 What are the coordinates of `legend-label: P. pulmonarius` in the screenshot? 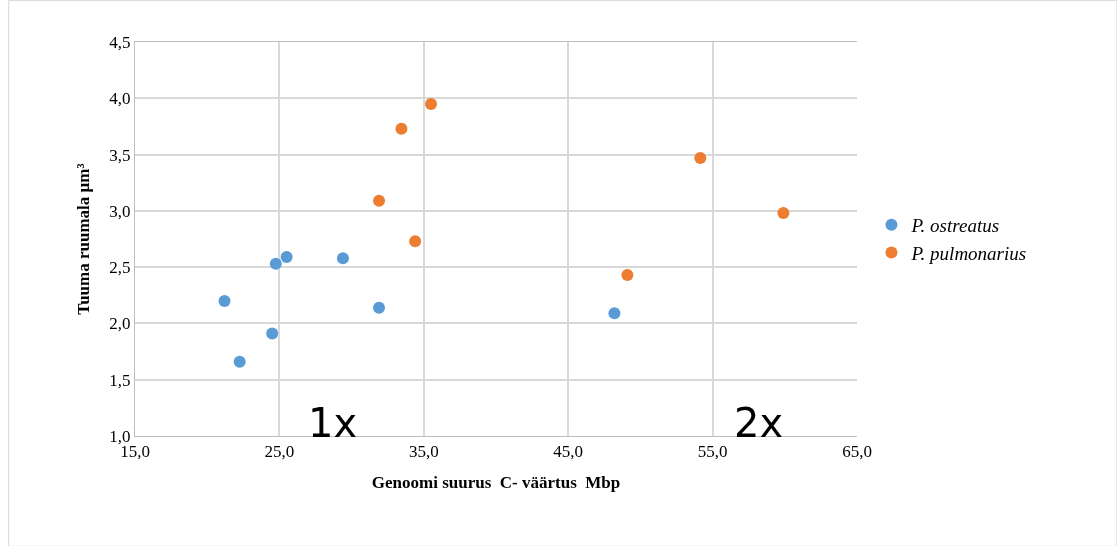 It's located at (968, 253).